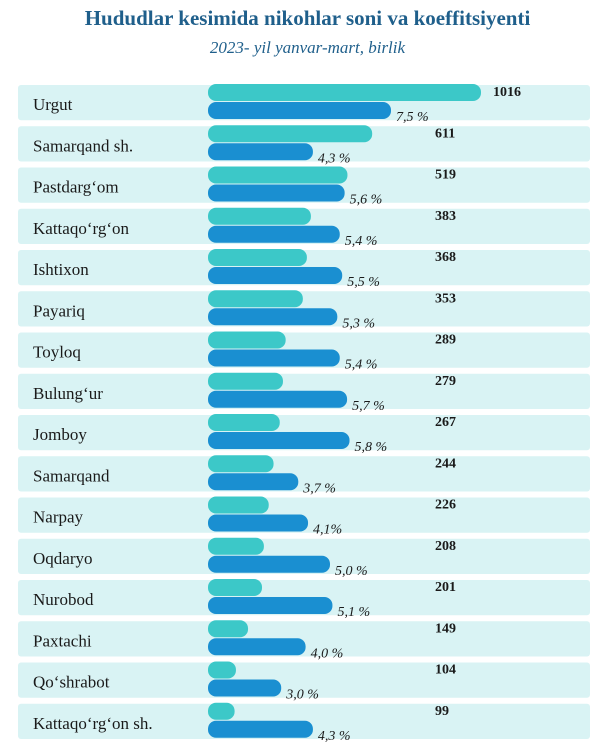 This screenshot has height=747, width=615. I want to click on coefficient-value-label: 3,0 %, so click(302, 695).